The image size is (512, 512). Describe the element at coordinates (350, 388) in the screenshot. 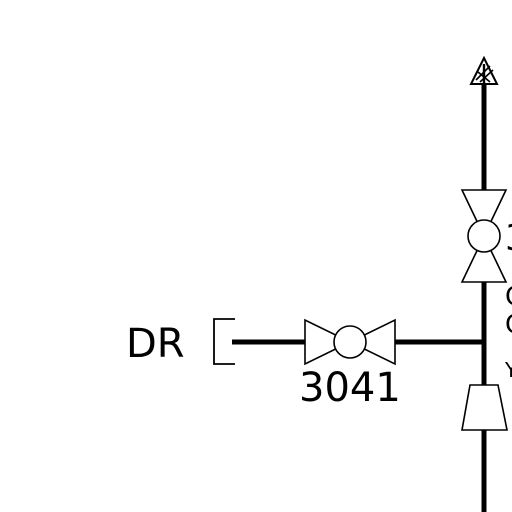

I see `valve-tag-label: 3041` at that location.